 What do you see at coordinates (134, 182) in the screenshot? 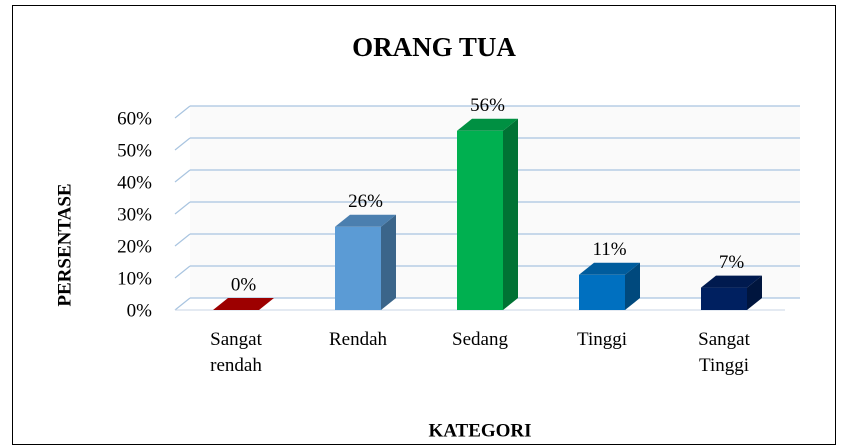
I see `y-tick-label: 40%` at bounding box center [134, 182].